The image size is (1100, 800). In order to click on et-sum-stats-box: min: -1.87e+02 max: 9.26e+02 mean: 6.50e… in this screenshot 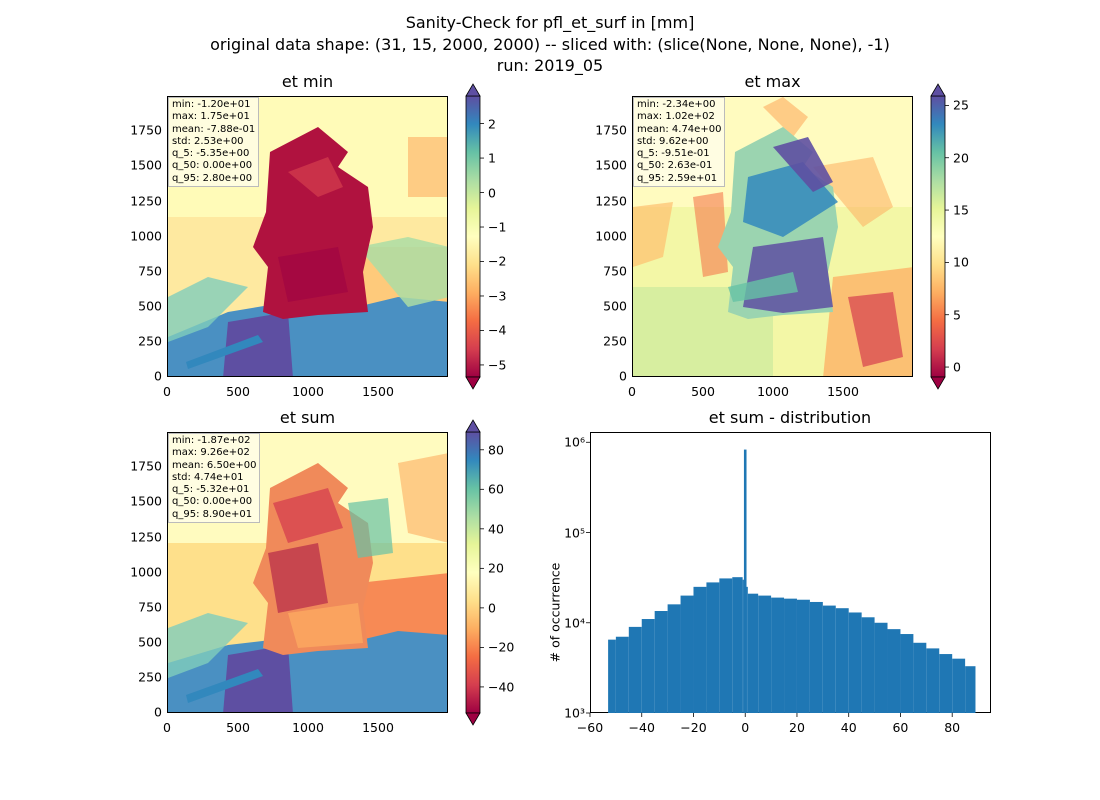, I will do `click(214, 478)`.